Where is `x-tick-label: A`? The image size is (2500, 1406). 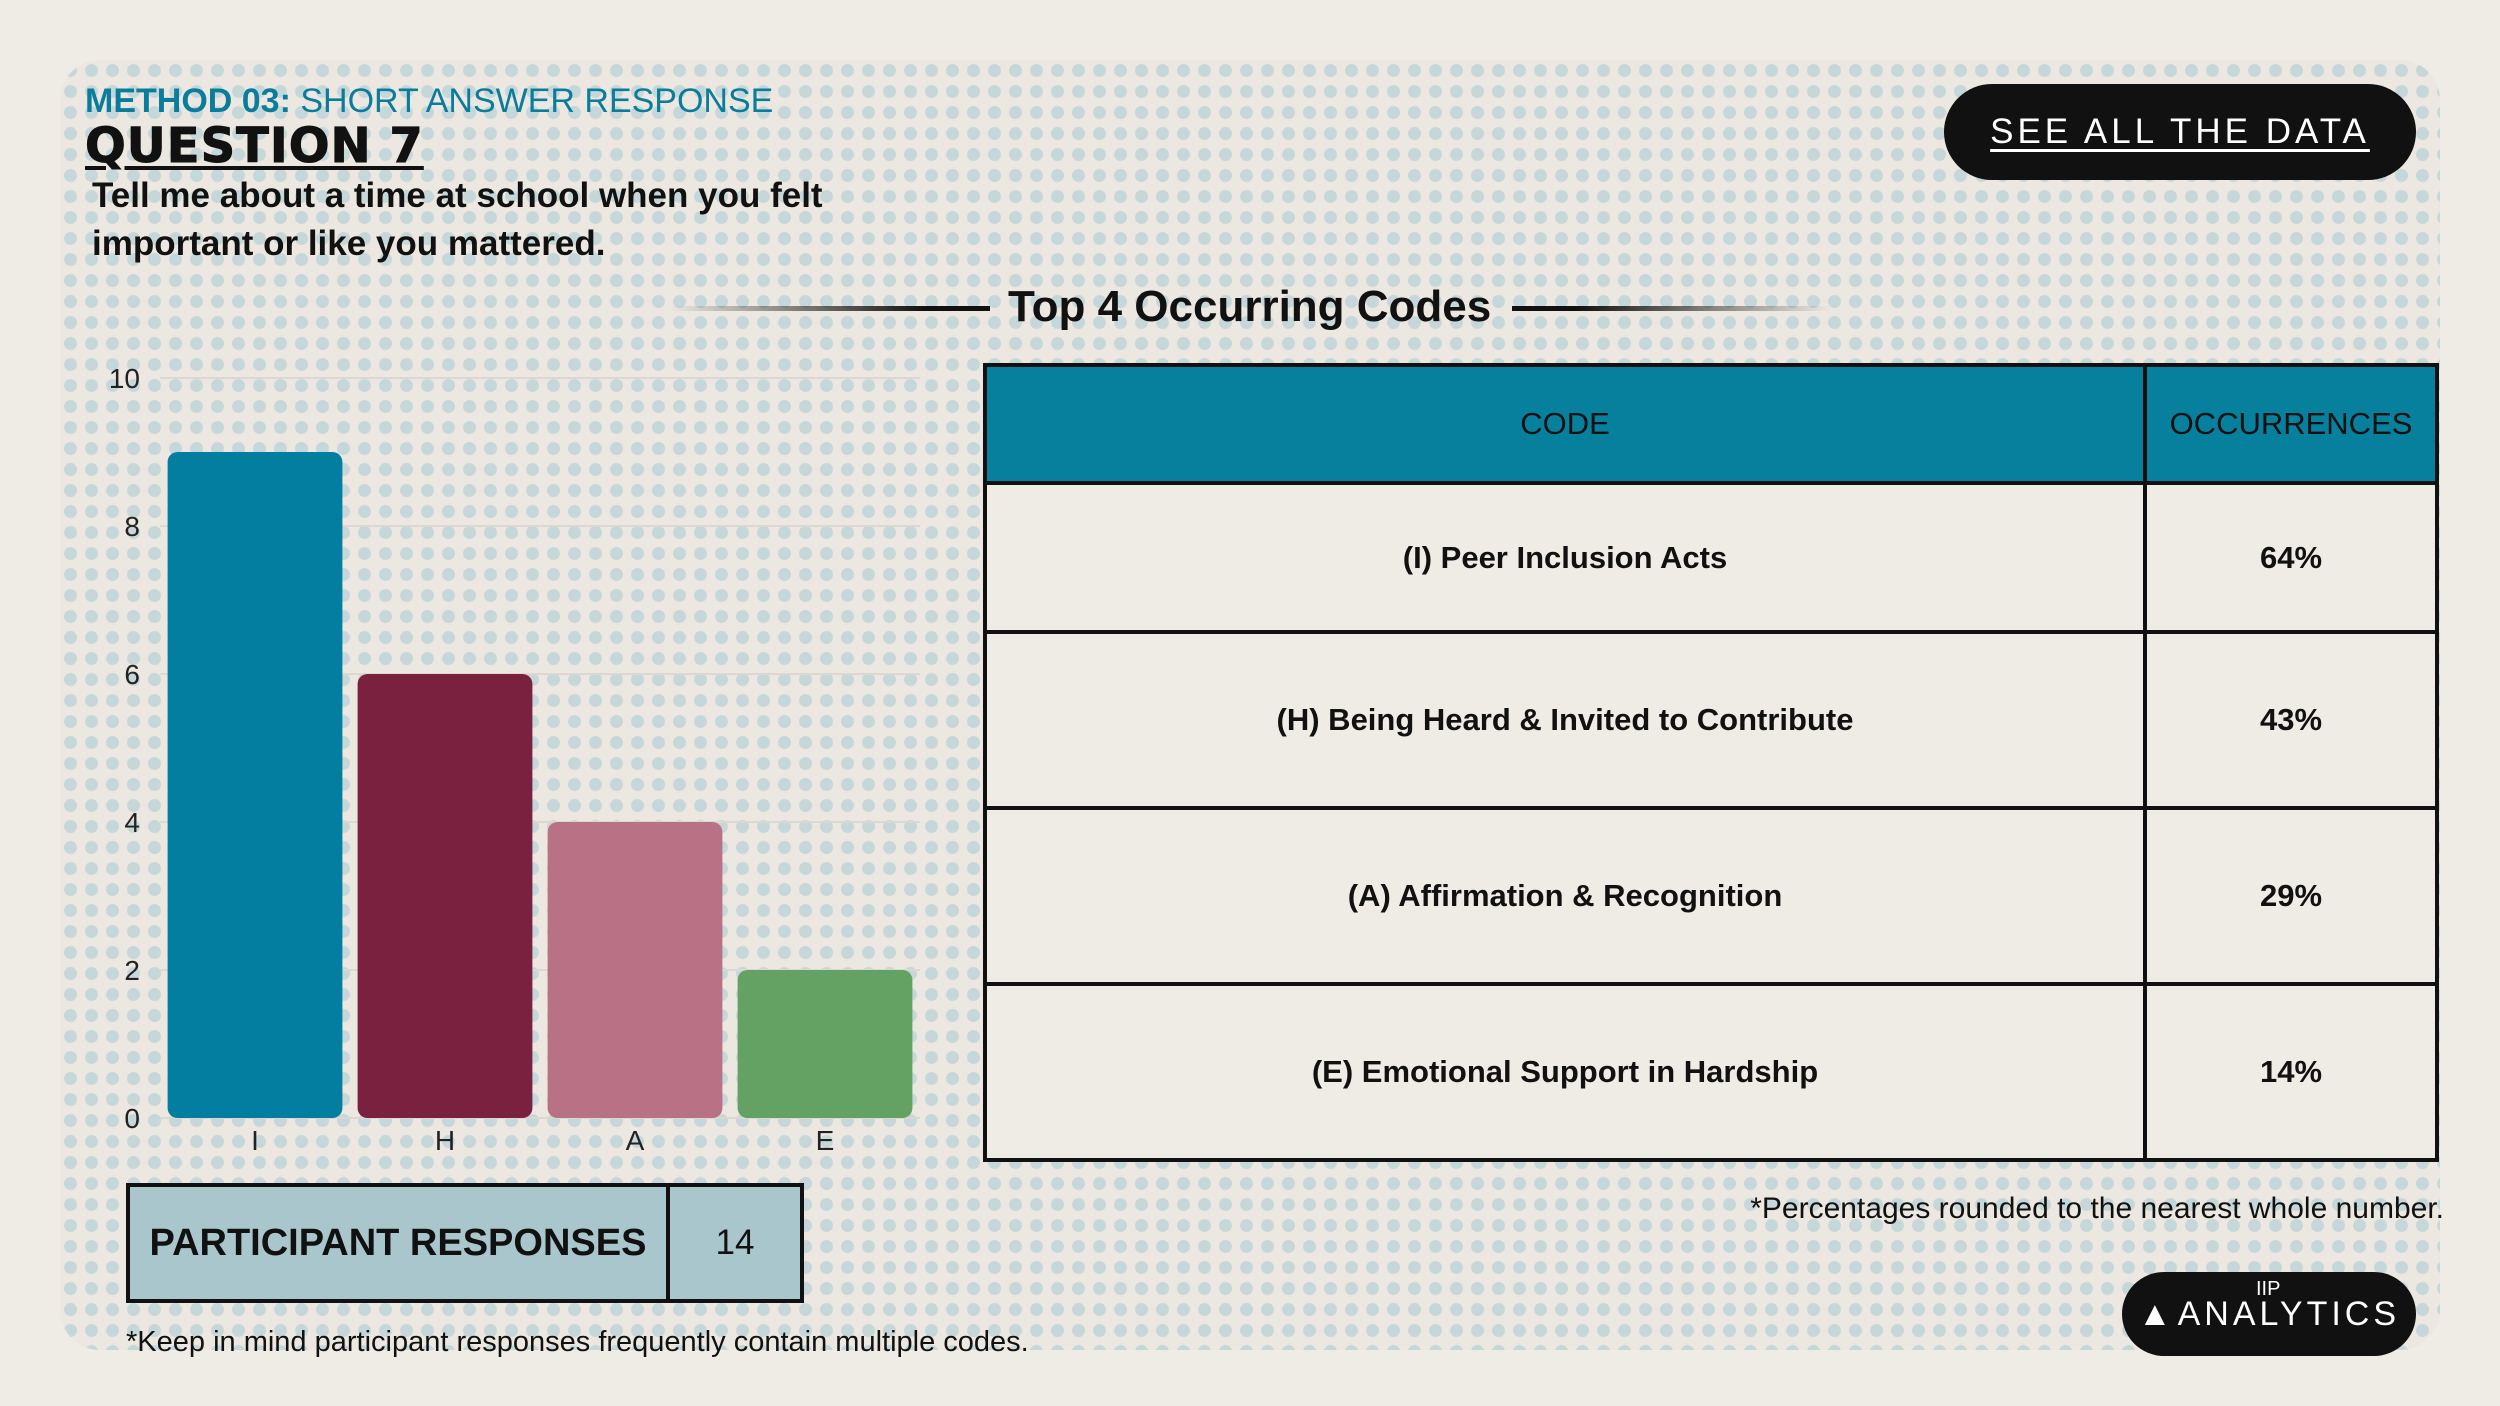 x-tick-label: A is located at coordinates (635, 1140).